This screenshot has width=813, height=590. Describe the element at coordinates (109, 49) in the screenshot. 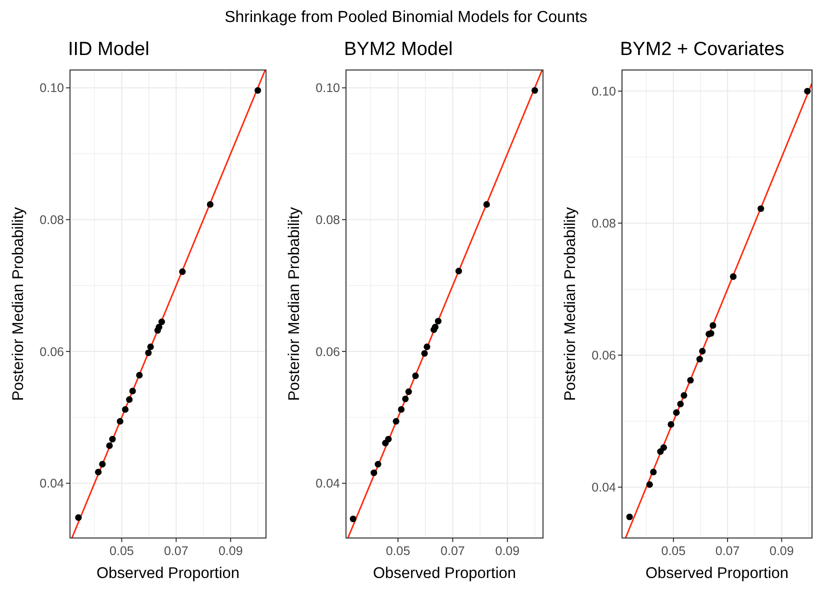

I see `chart-title: IID Model` at that location.